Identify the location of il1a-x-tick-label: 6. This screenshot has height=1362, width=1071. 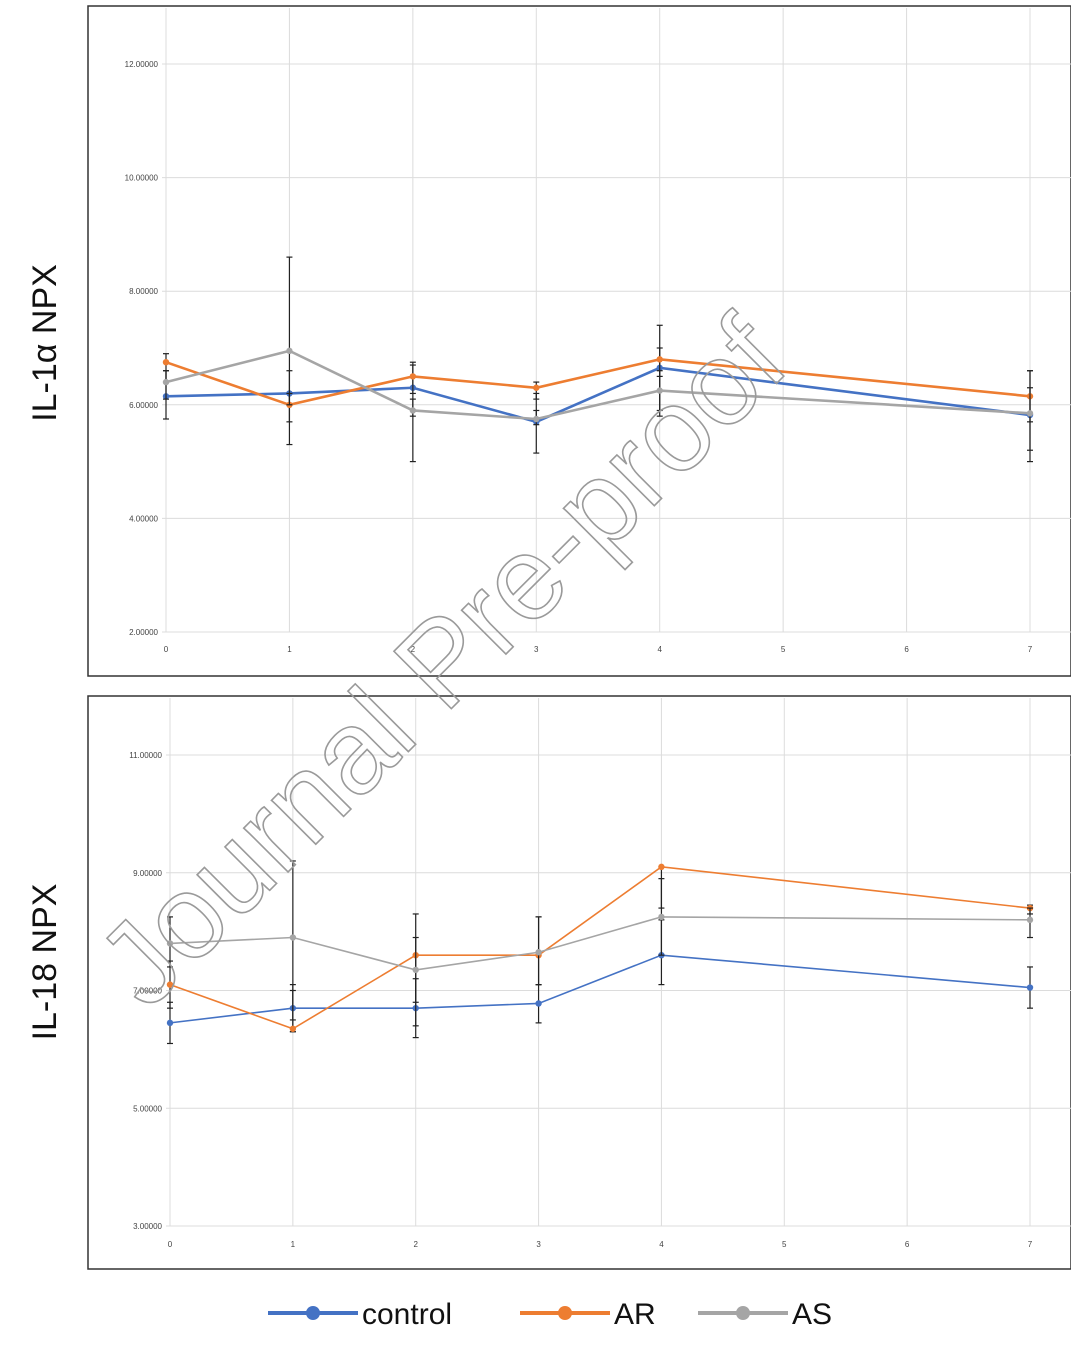
(906, 649).